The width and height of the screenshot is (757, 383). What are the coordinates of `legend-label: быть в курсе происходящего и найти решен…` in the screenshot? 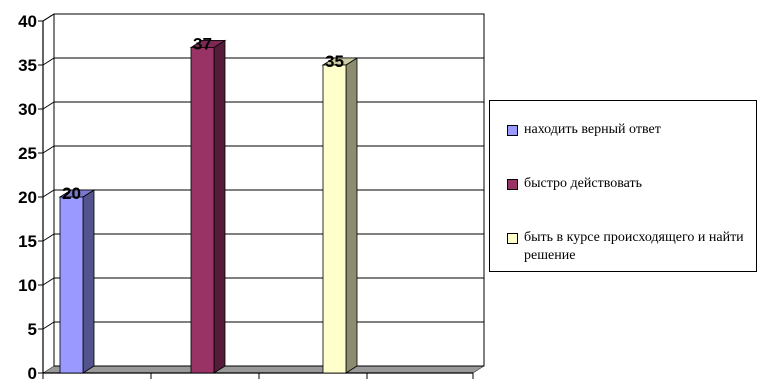 It's located at (634, 246).